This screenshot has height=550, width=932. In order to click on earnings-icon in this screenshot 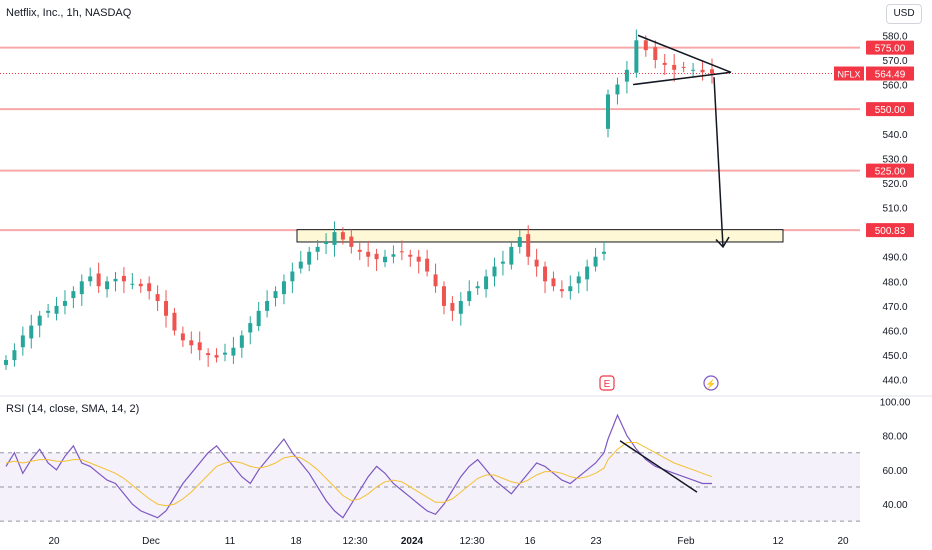, I will do `click(607, 383)`.